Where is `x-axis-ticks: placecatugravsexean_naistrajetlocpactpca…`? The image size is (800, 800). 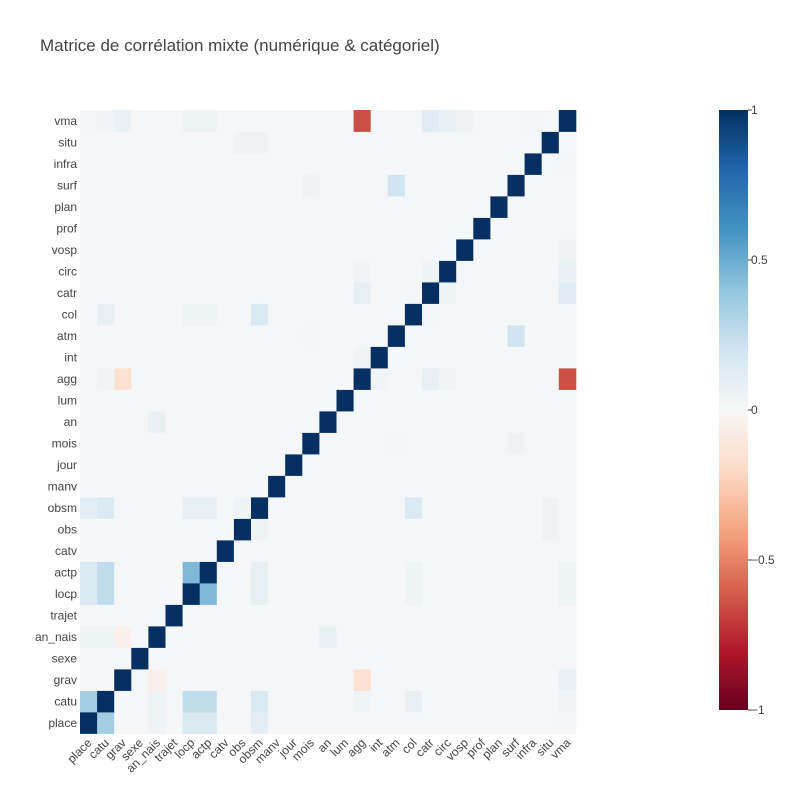 x-axis-ticks: placecatugravsexean_naistrajetlocpactpca… is located at coordinates (318, 755).